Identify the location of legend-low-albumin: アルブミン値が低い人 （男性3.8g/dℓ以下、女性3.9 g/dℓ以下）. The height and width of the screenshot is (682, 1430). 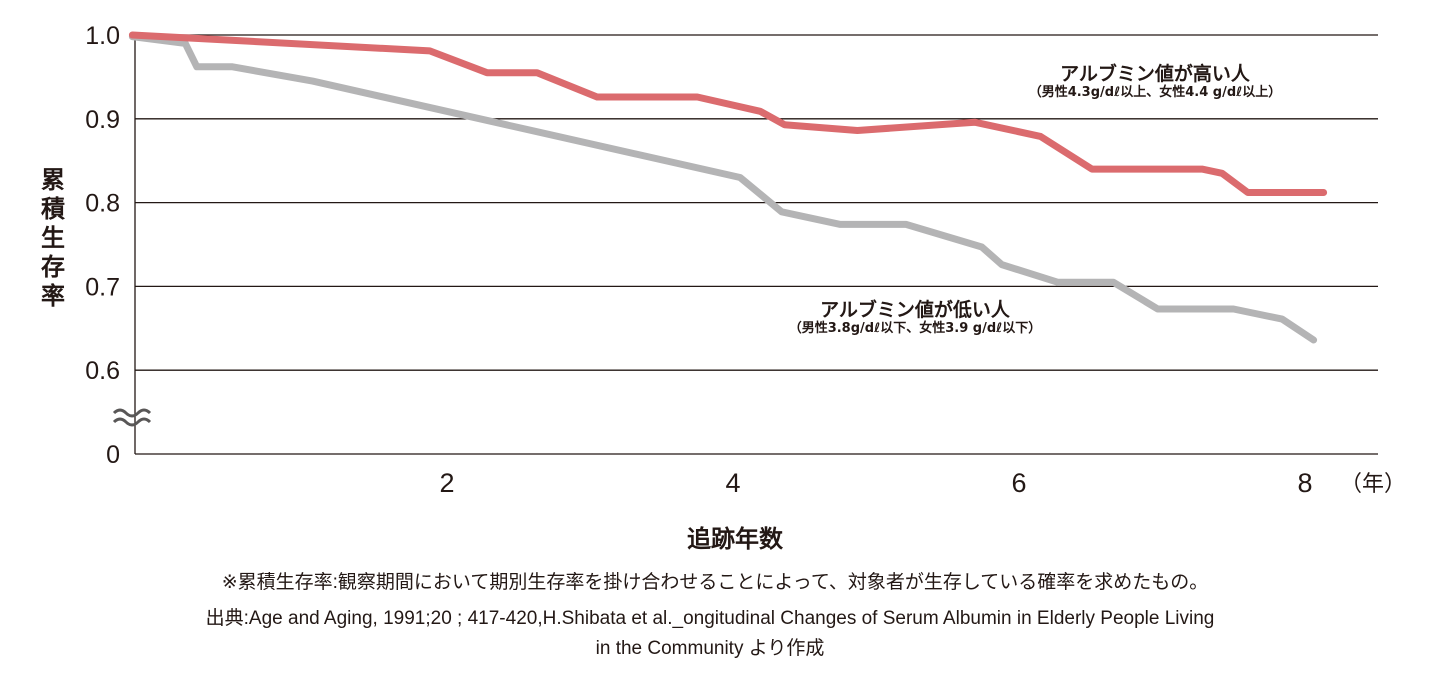
(915, 318).